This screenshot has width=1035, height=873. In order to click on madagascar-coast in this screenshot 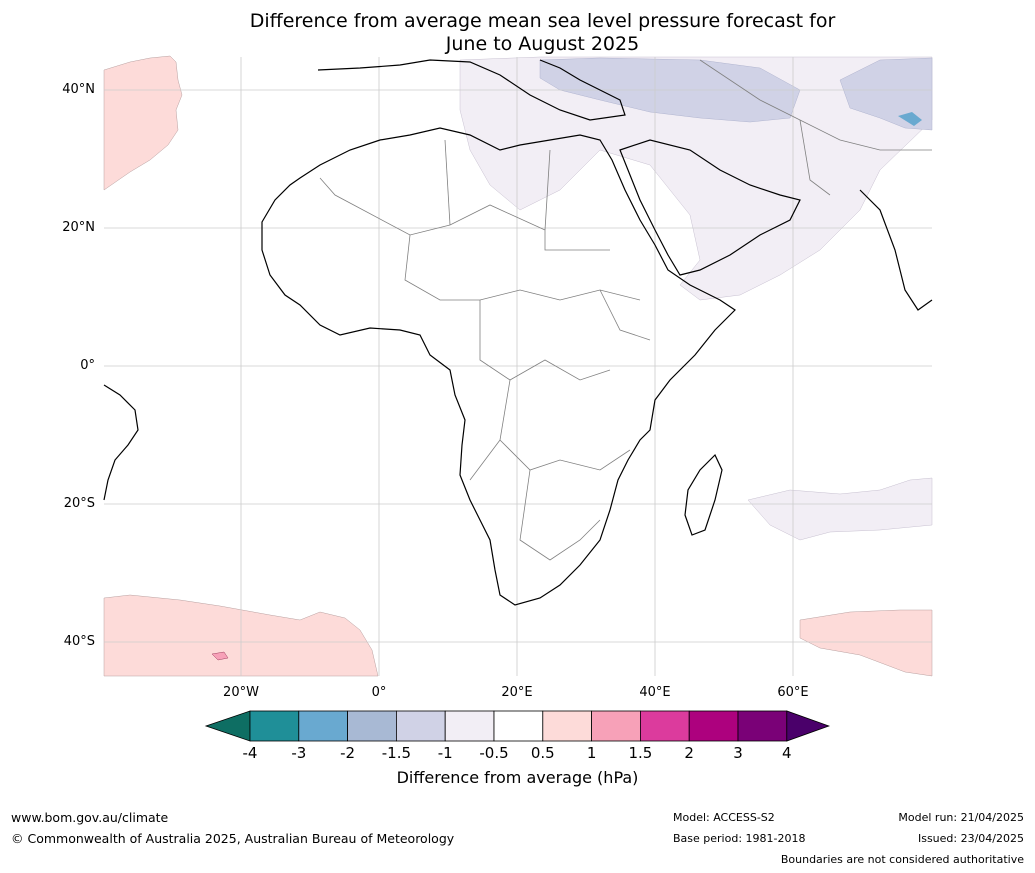, I will do `click(703, 494)`.